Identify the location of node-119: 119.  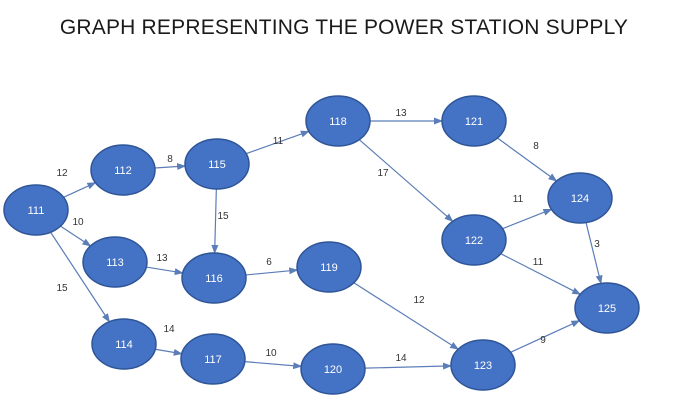
(329, 267).